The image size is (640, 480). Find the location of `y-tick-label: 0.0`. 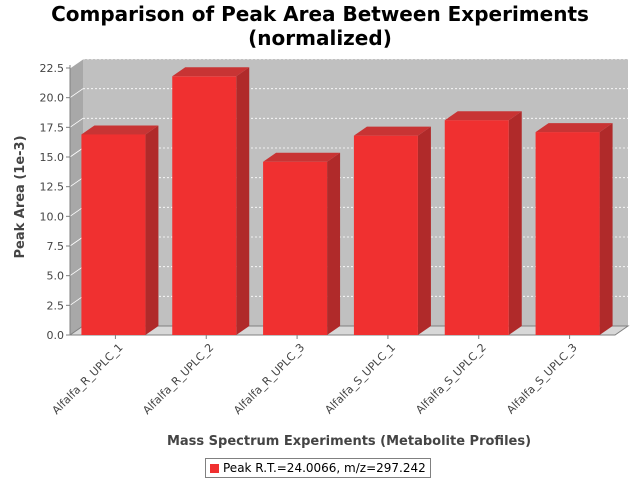

y-tick-label: 0.0 is located at coordinates (56, 335).